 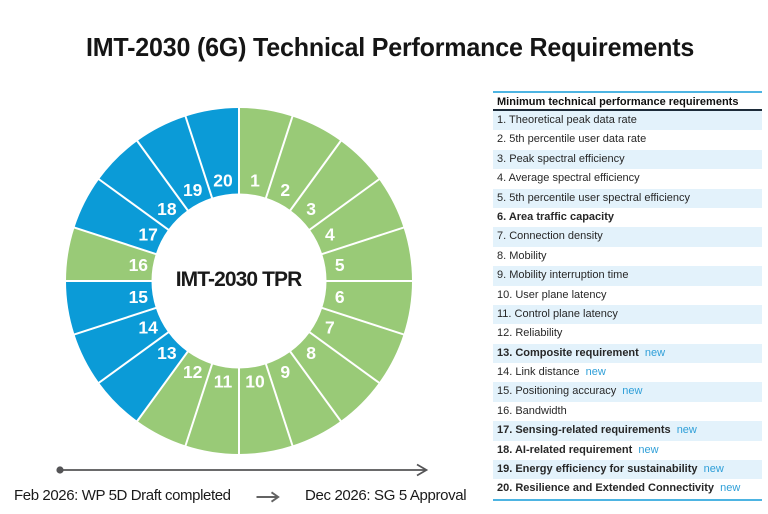 I want to click on svg-text: 12, so click(x=193, y=372).